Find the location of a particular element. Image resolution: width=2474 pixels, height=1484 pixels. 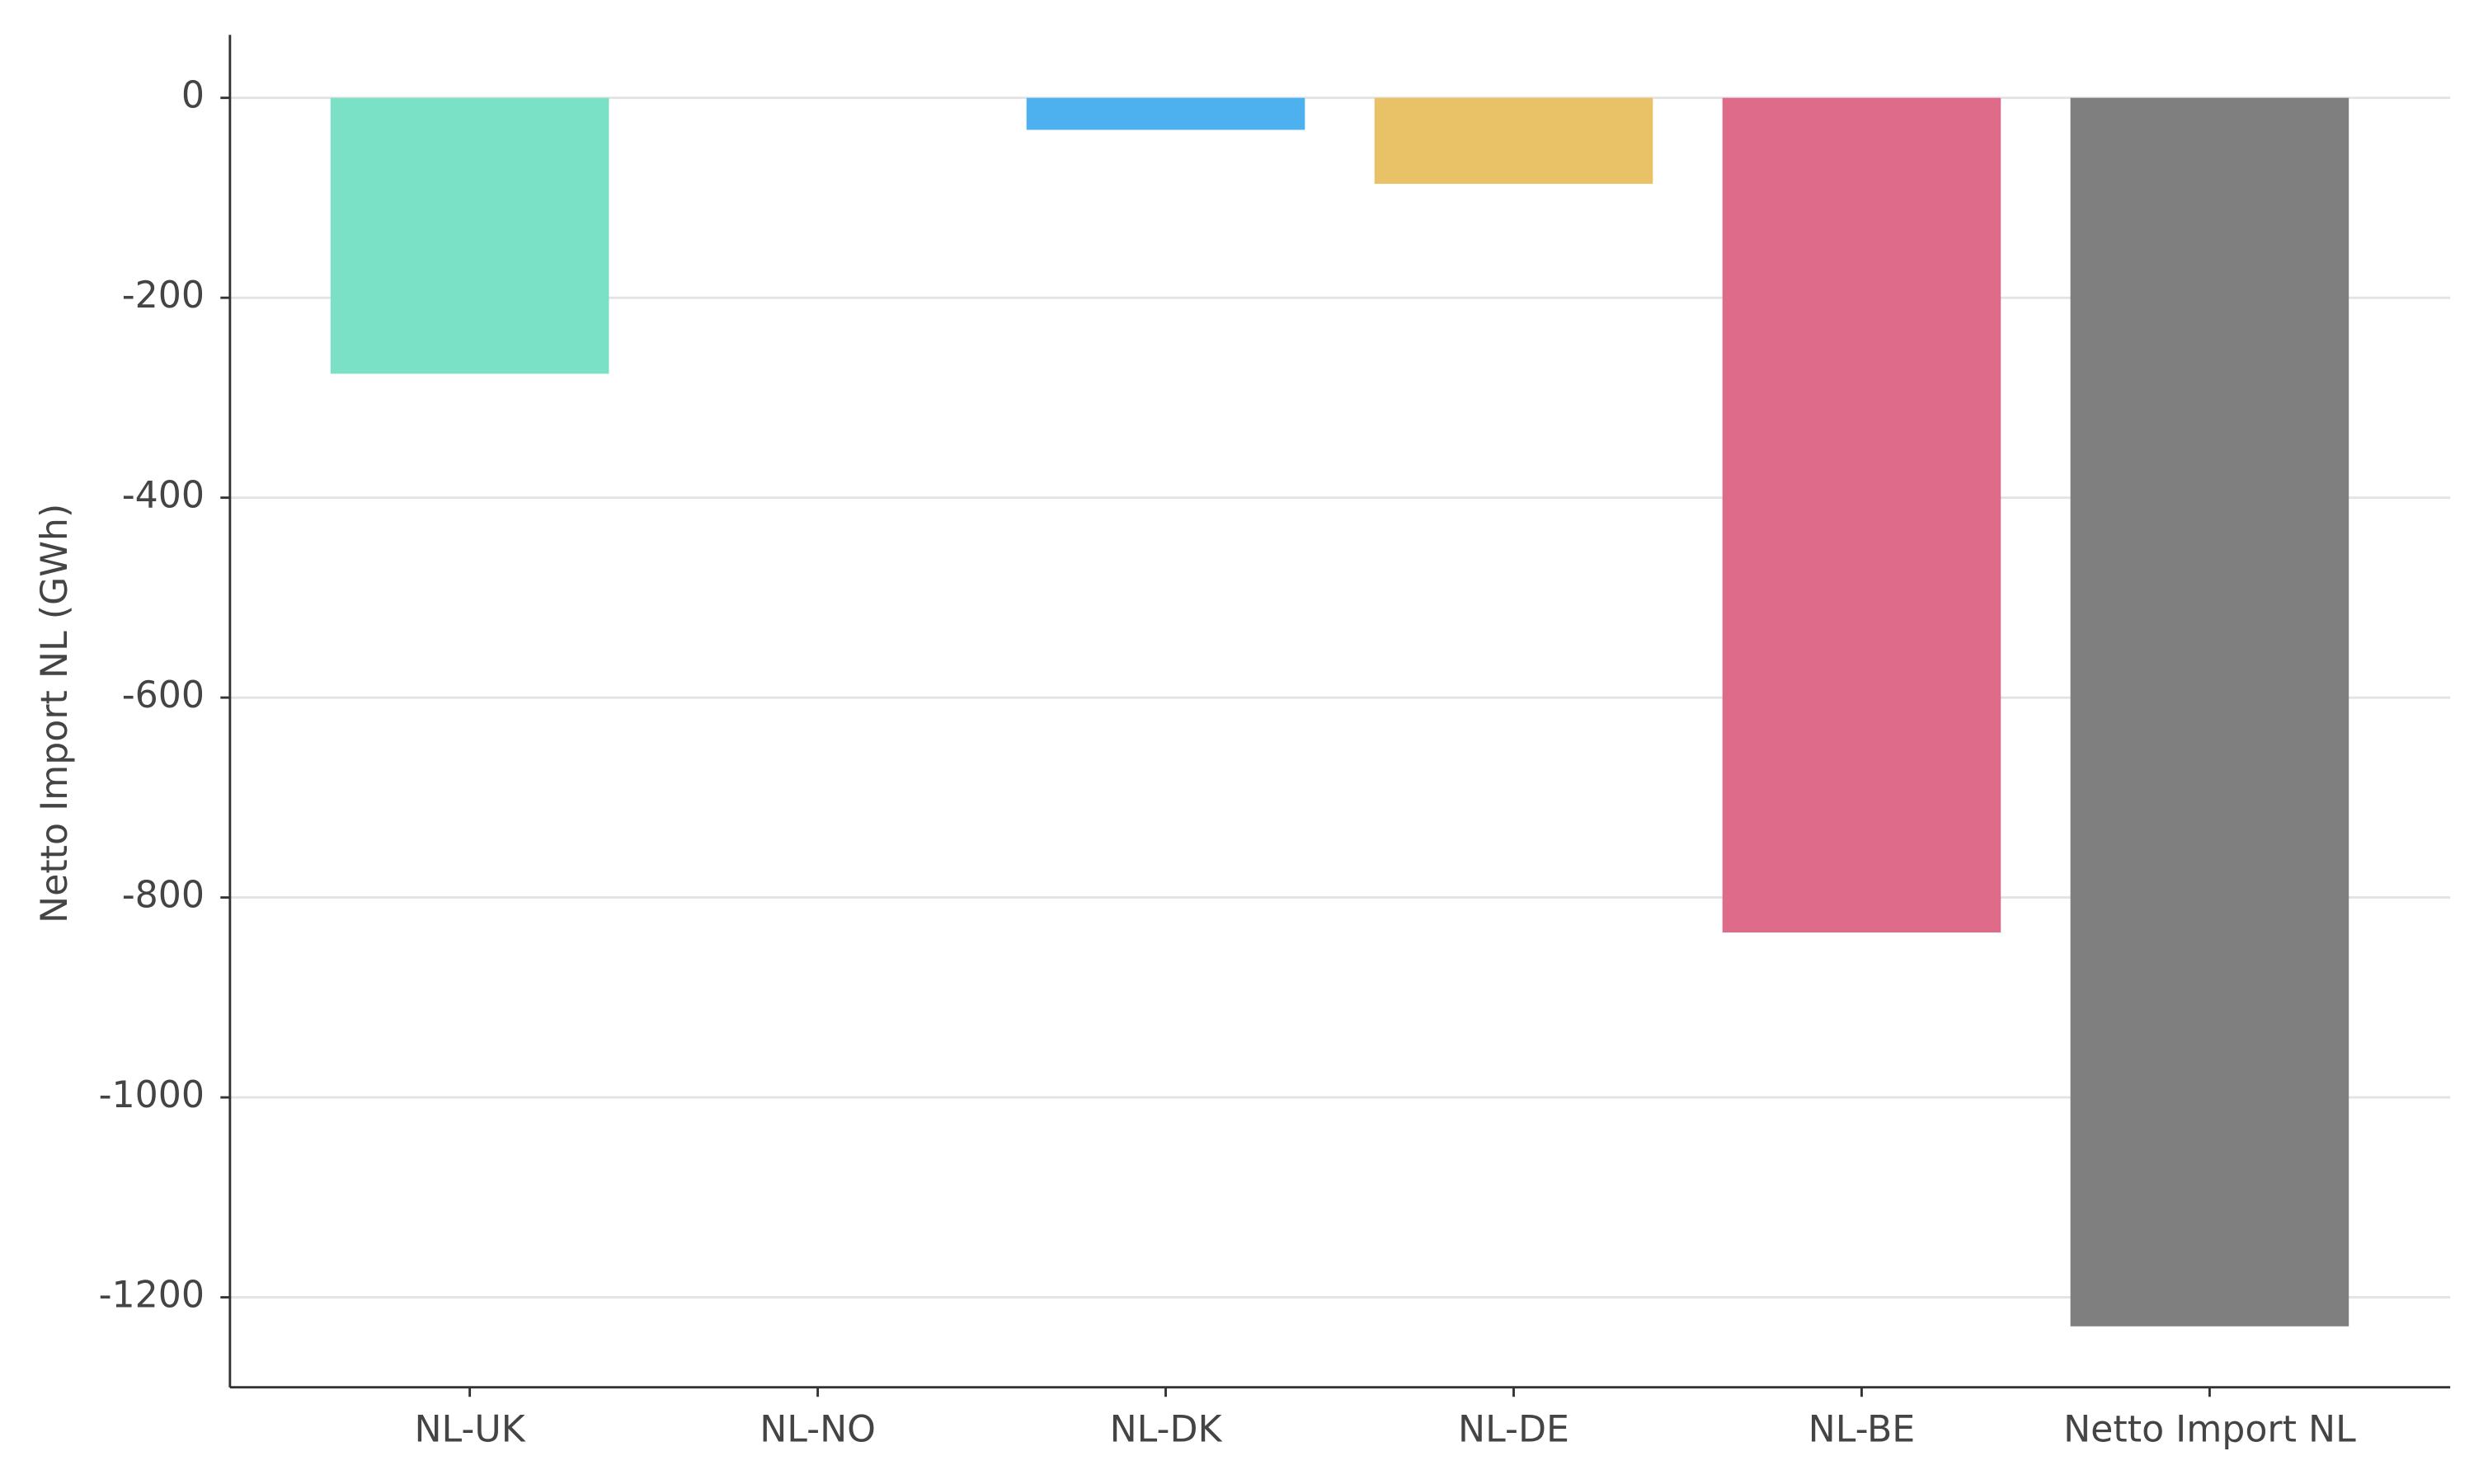

x-tick-label: NL-BE is located at coordinates (1862, 1430).